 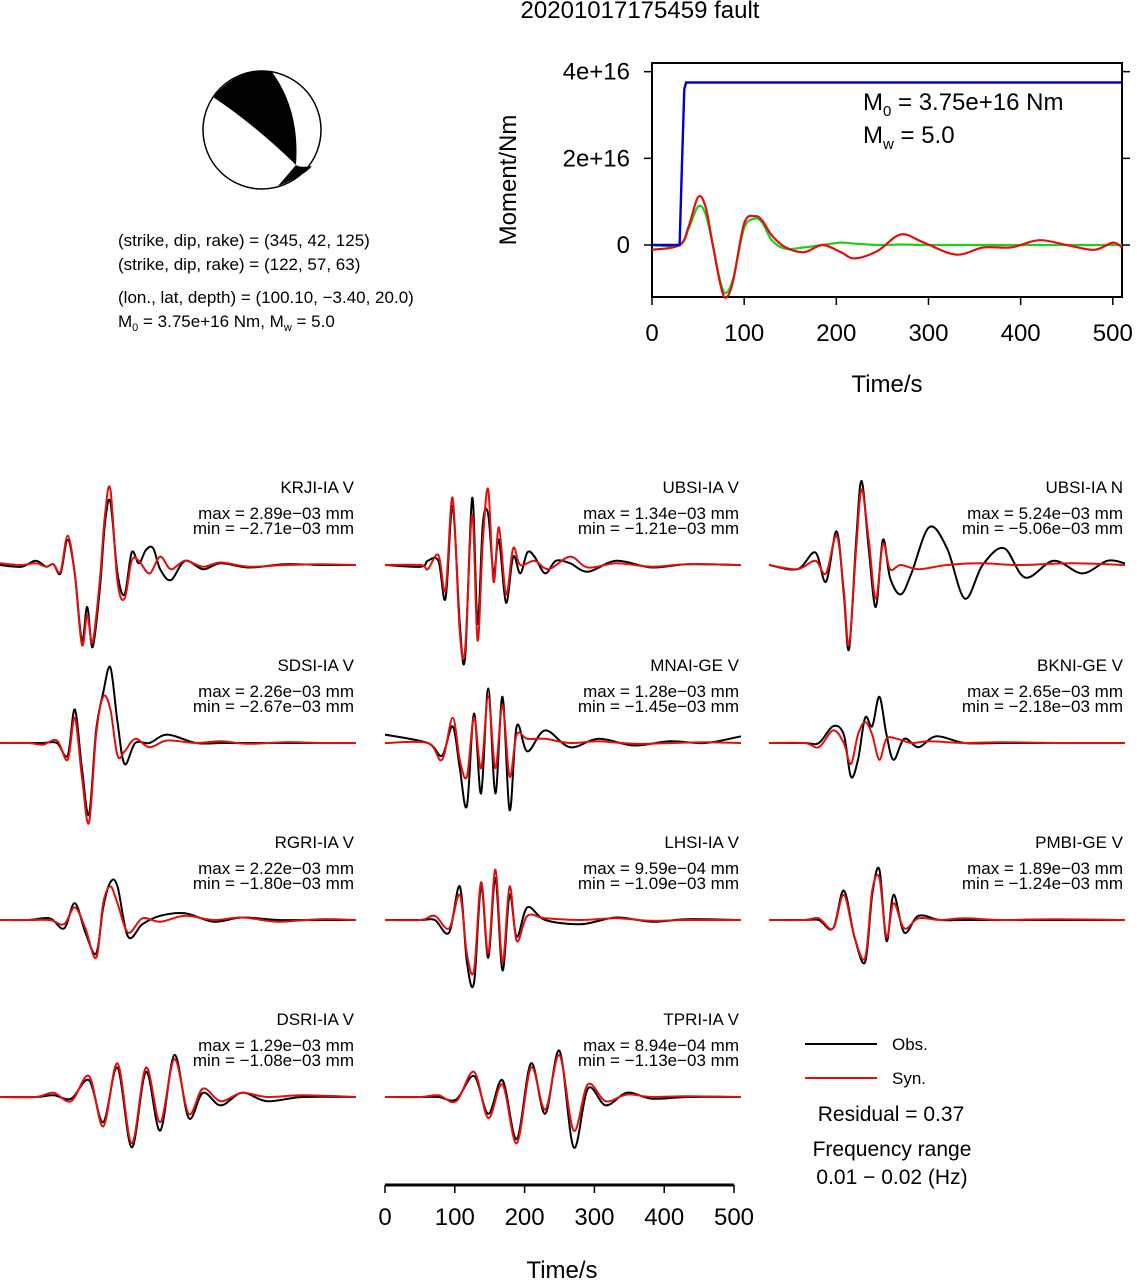 What do you see at coordinates (963, 104) in the screenshot?
I see `moment-m0-annotation: M0 = 3.75e+16 Nm` at bounding box center [963, 104].